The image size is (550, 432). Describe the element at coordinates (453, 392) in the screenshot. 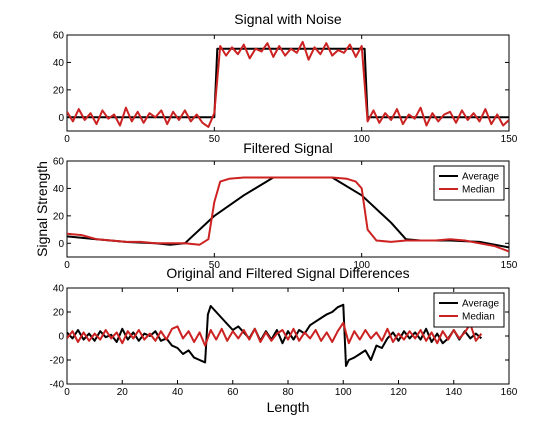

I see `x-tick-label: 140` at that location.